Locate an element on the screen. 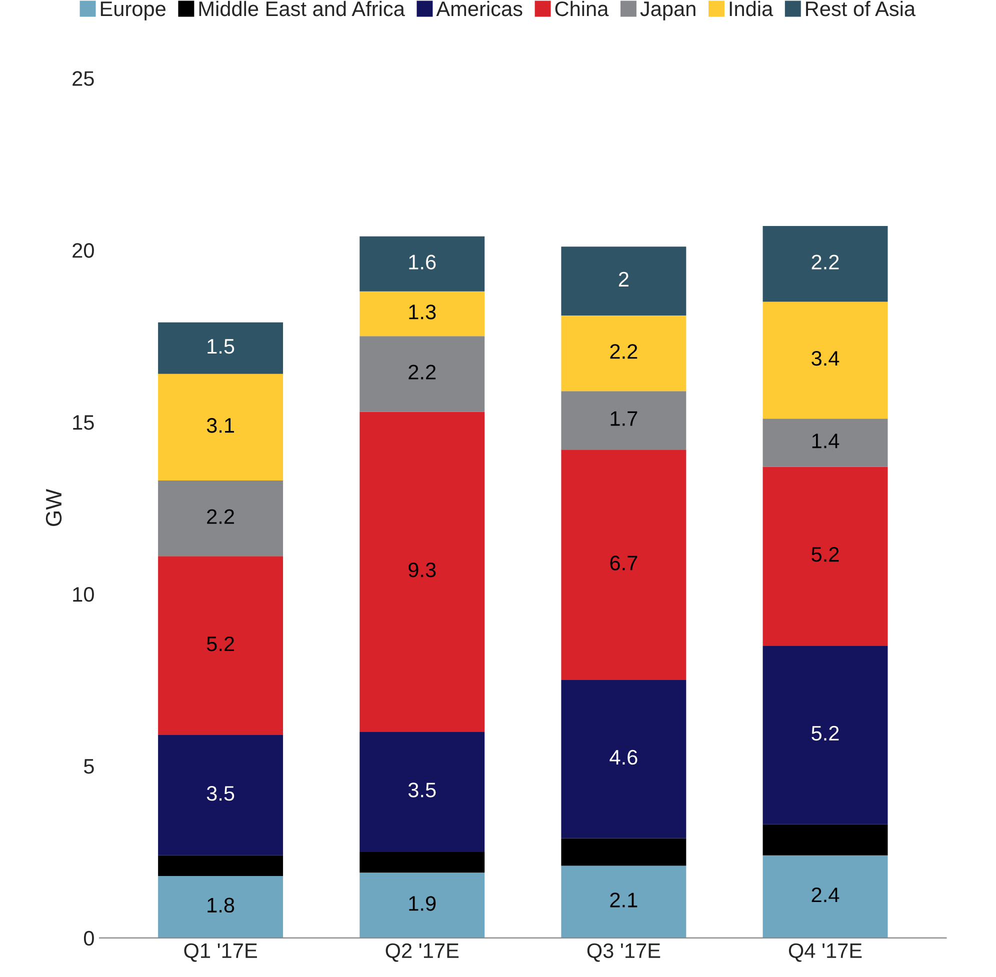  data-label: 1.4 is located at coordinates (826, 441).